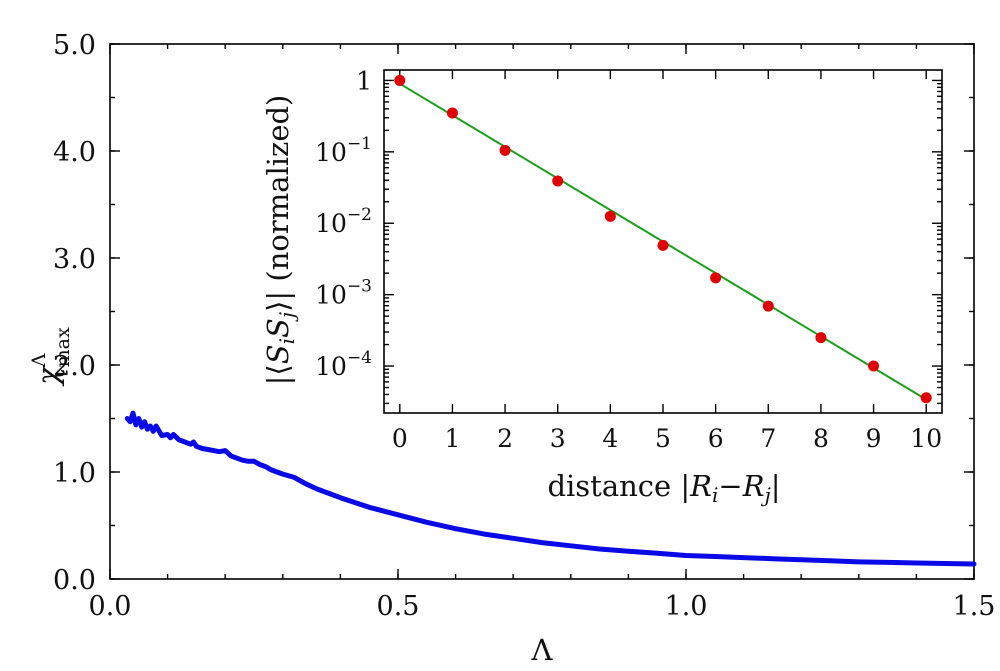  What do you see at coordinates (343, 364) in the screenshot?
I see `inset-y-tick-label: 10⁻⁴` at bounding box center [343, 364].